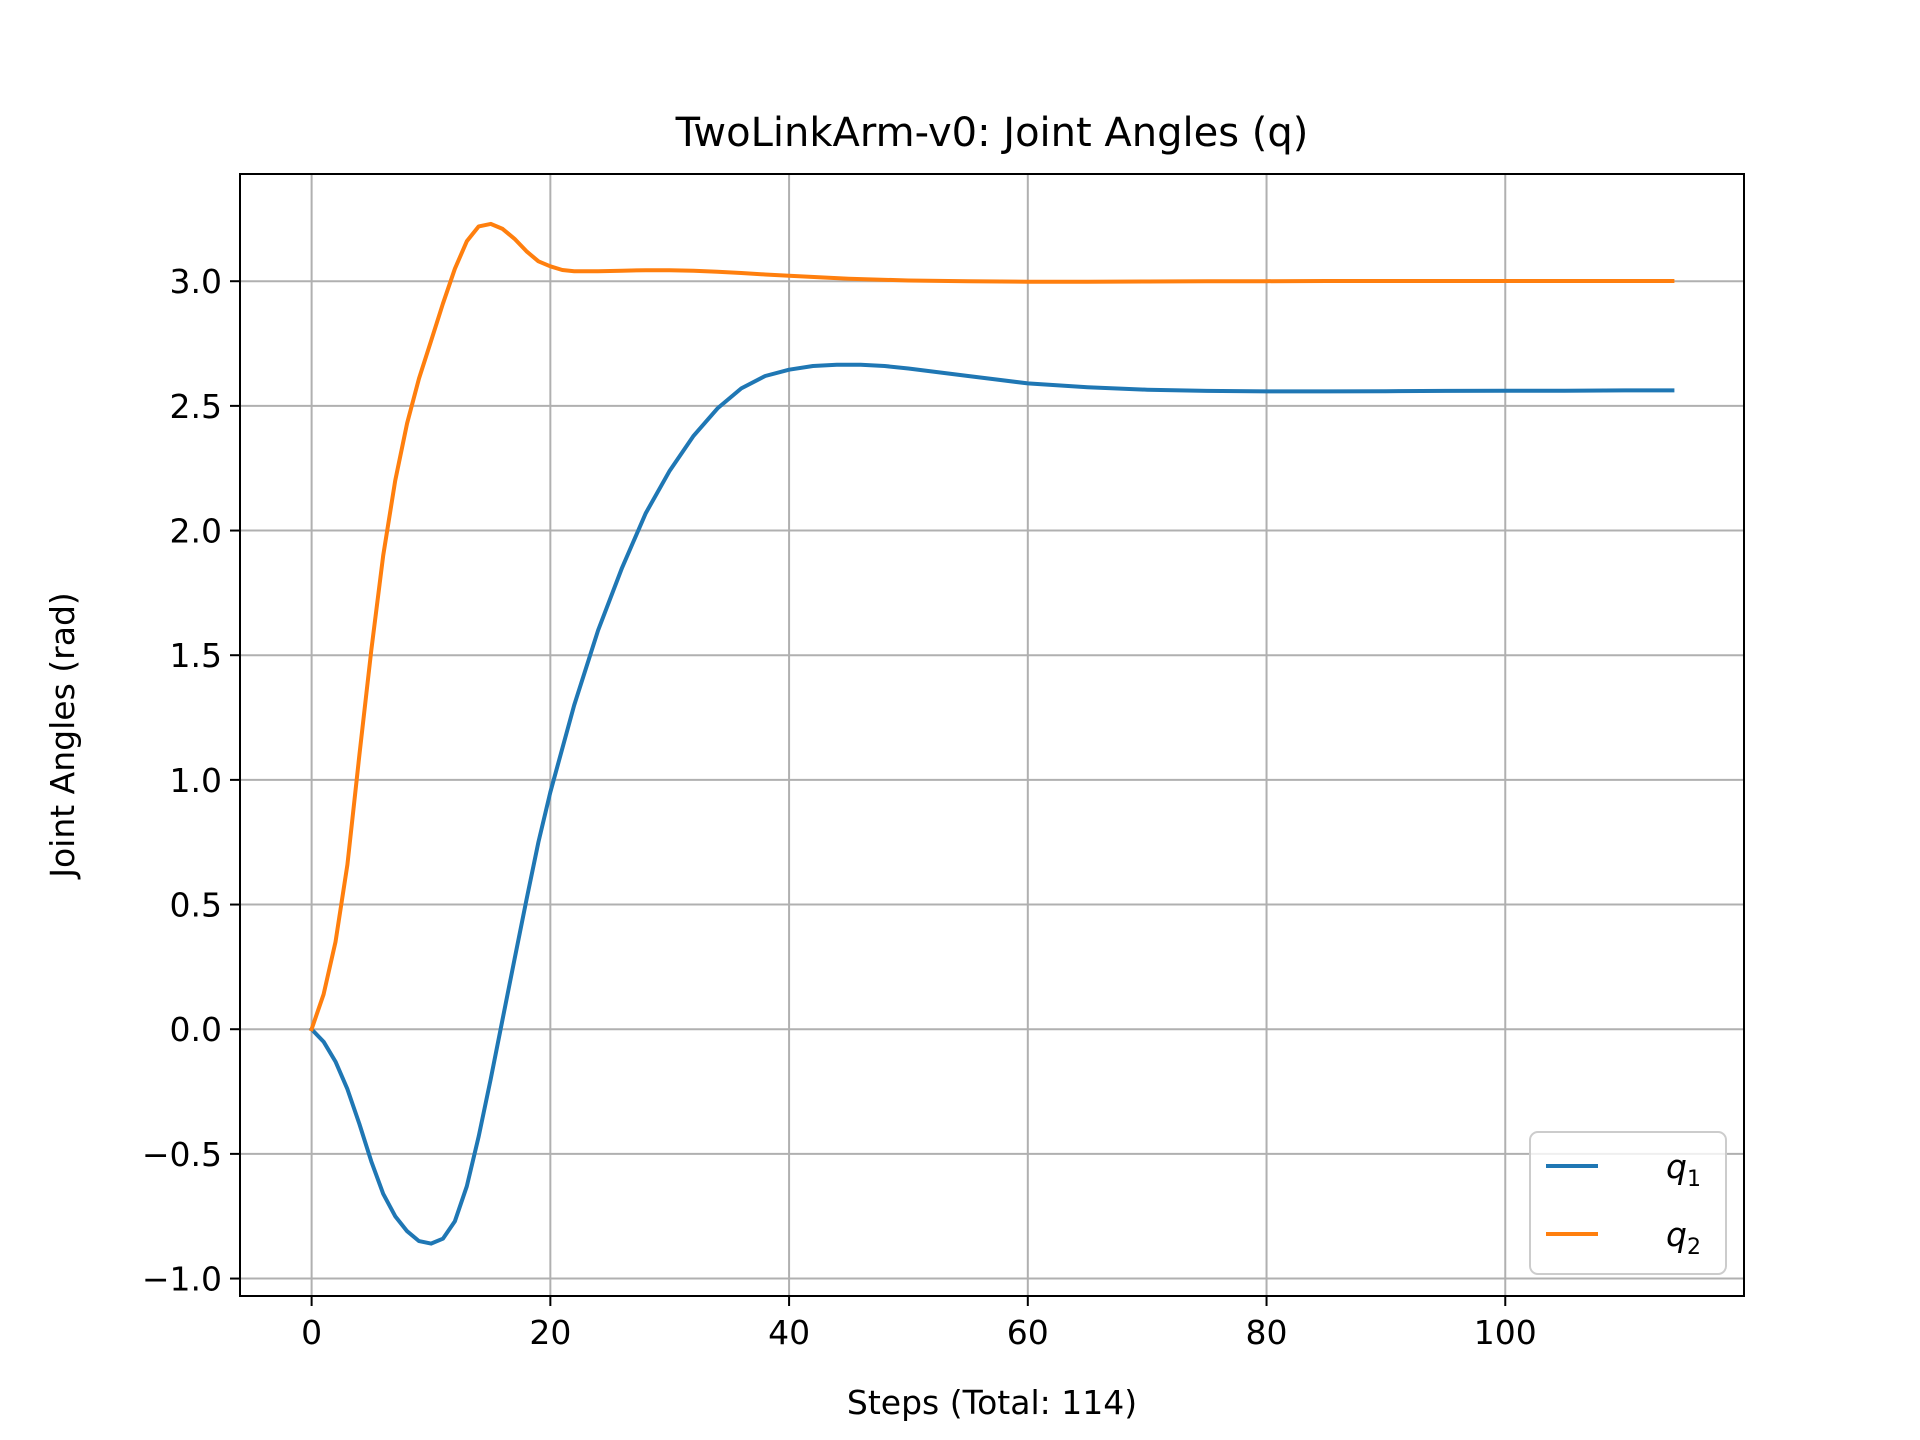 The image size is (1920, 1440). I want to click on y-tick-label: −1.0, so click(182, 1279).